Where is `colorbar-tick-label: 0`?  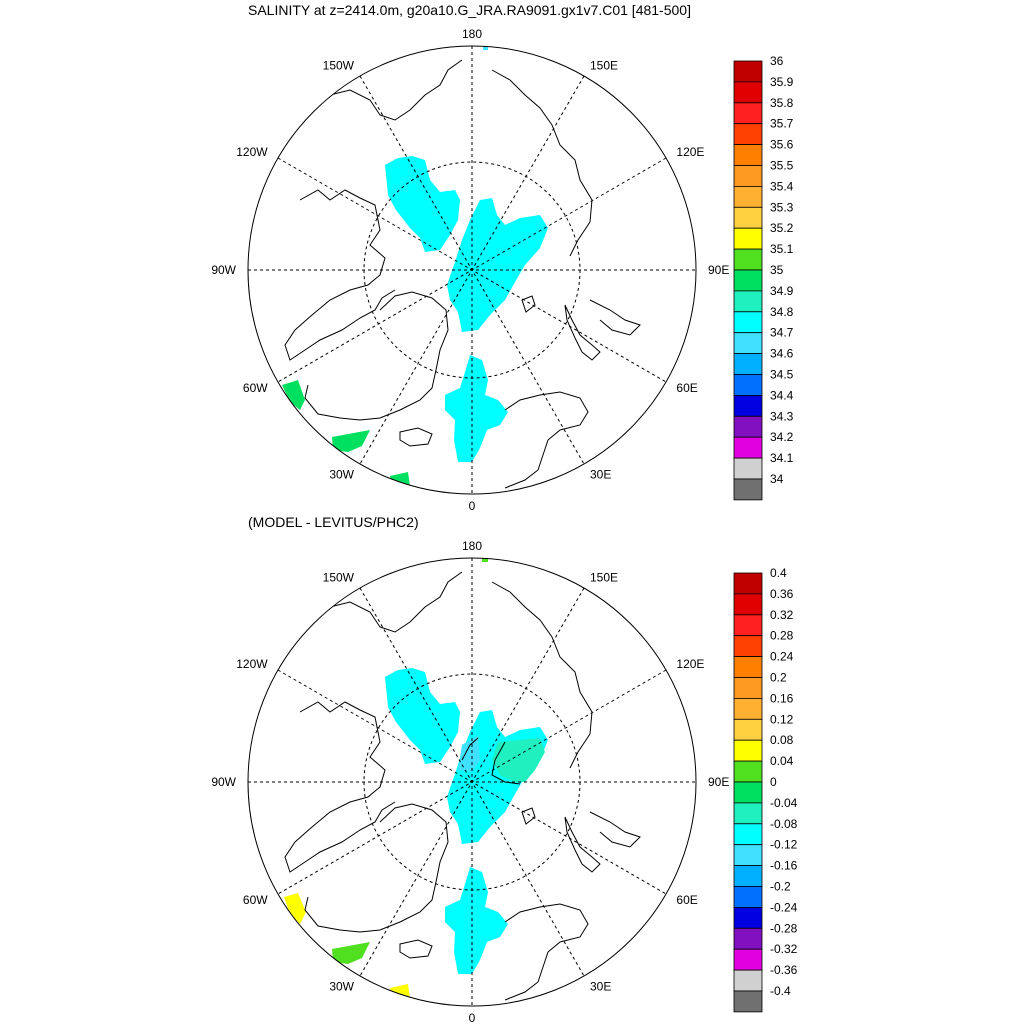
colorbar-tick-label: 0 is located at coordinates (773, 782).